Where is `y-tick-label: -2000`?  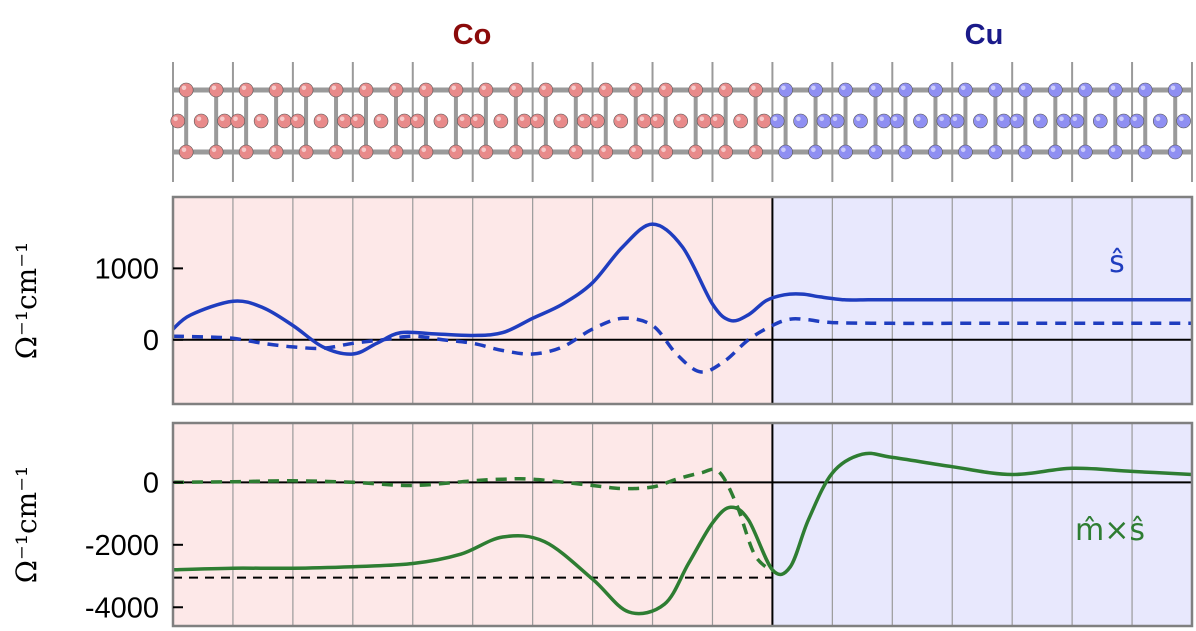 y-tick-label: -2000 is located at coordinates (122, 546).